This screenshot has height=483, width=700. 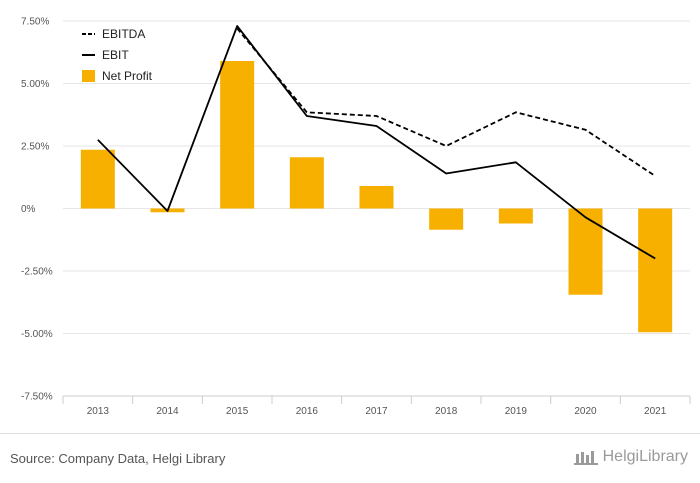 I want to click on x-tick-label: 2013, so click(x=98, y=411).